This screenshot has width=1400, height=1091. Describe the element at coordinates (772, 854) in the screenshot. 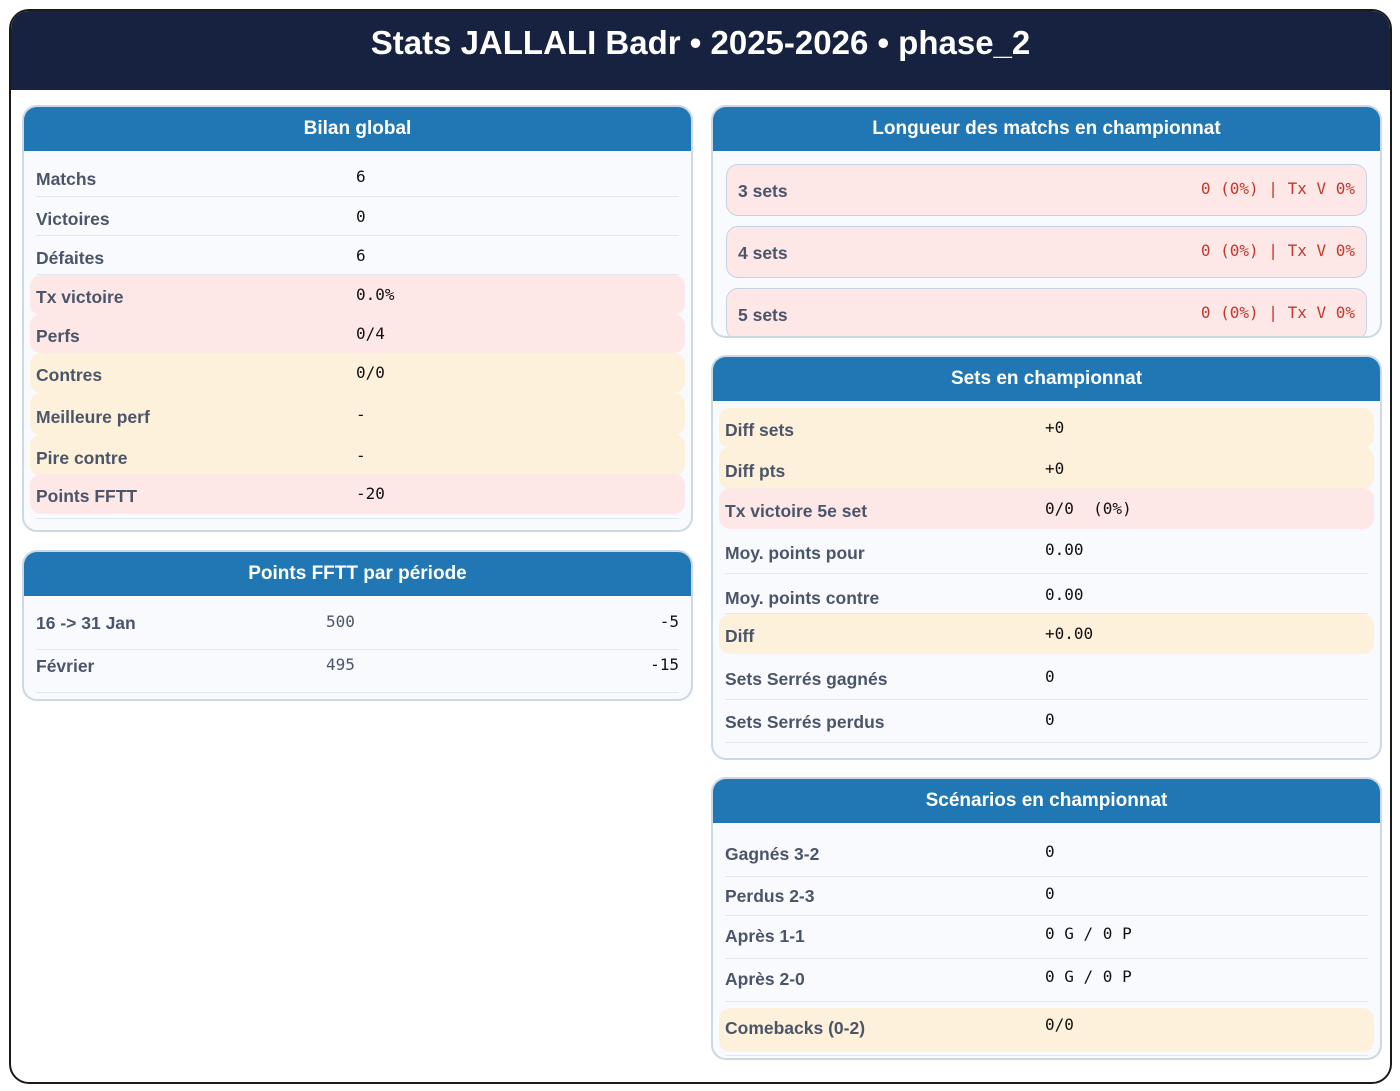

I see `stat-label: Gagnés 3-2` at that location.